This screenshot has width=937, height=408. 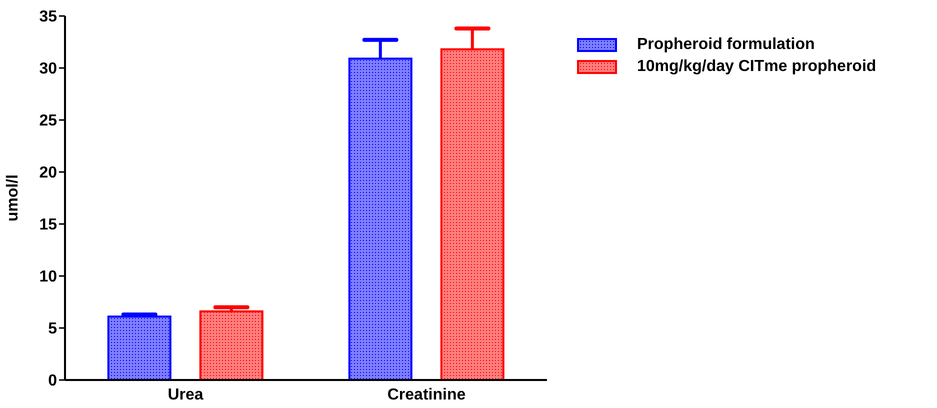 What do you see at coordinates (48, 225) in the screenshot?
I see `y-tick-label: 15` at bounding box center [48, 225].